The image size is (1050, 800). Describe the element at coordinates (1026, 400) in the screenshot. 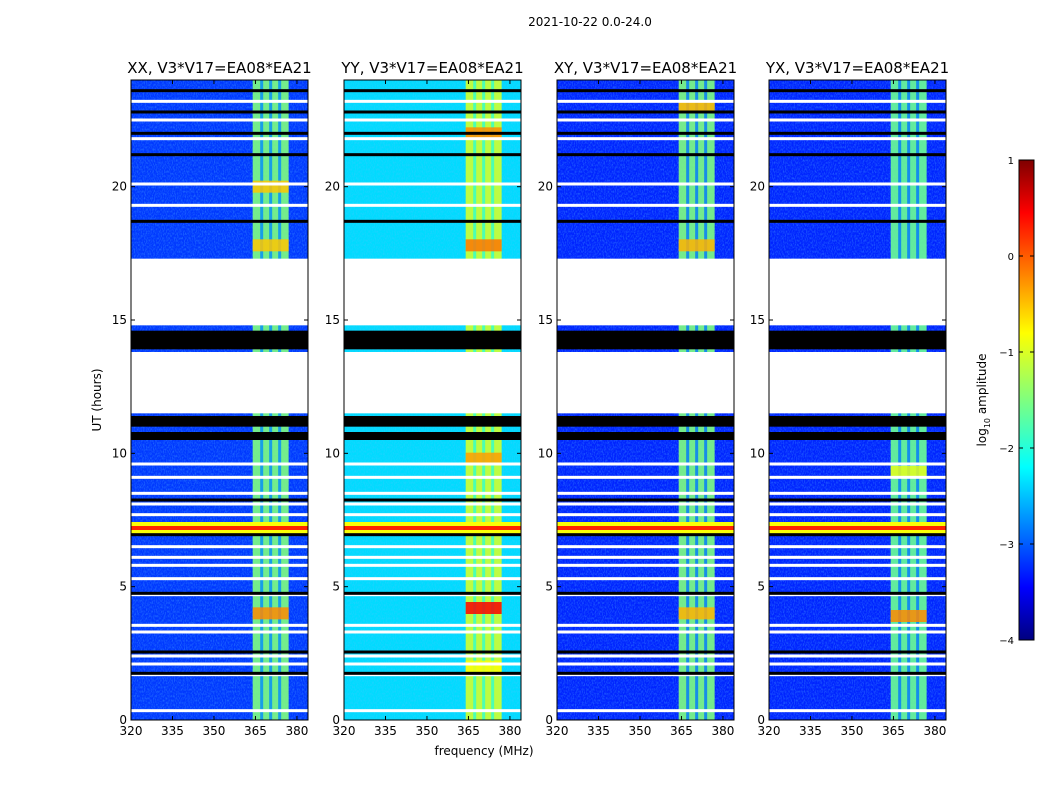

I see `colorbar-gradient` at that location.